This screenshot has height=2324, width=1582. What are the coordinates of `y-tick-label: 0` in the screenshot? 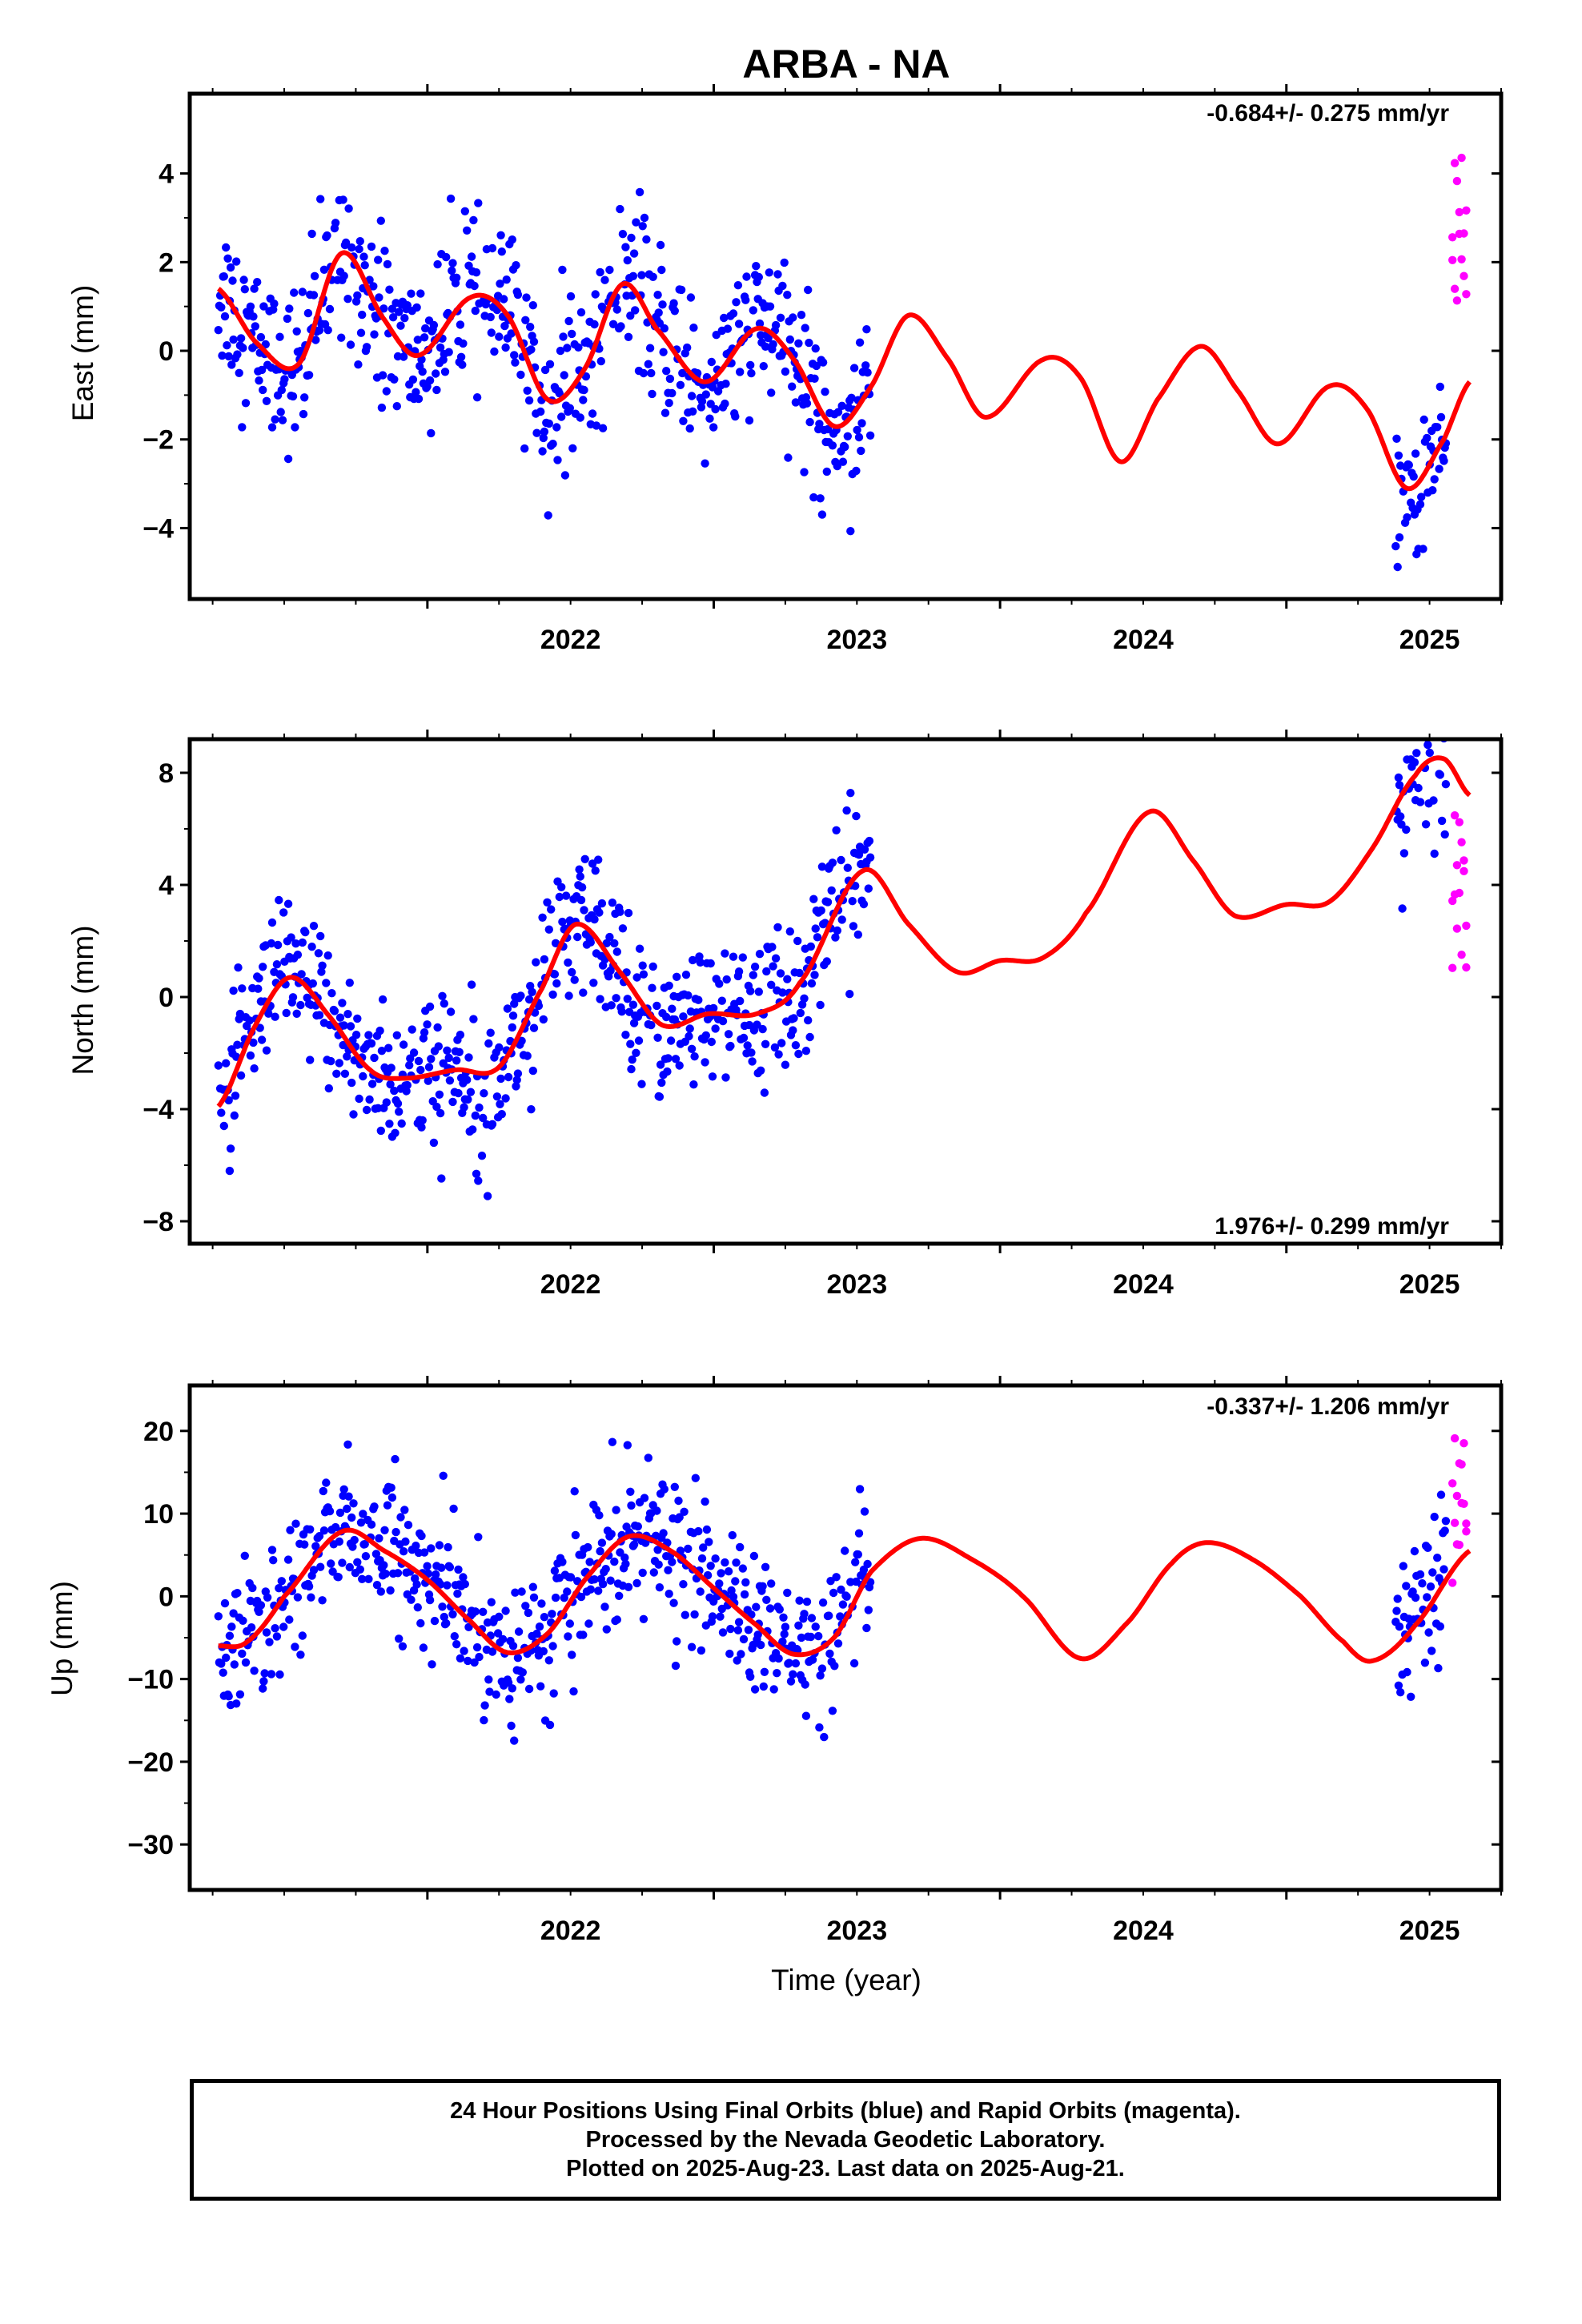 It's located at (166, 351).